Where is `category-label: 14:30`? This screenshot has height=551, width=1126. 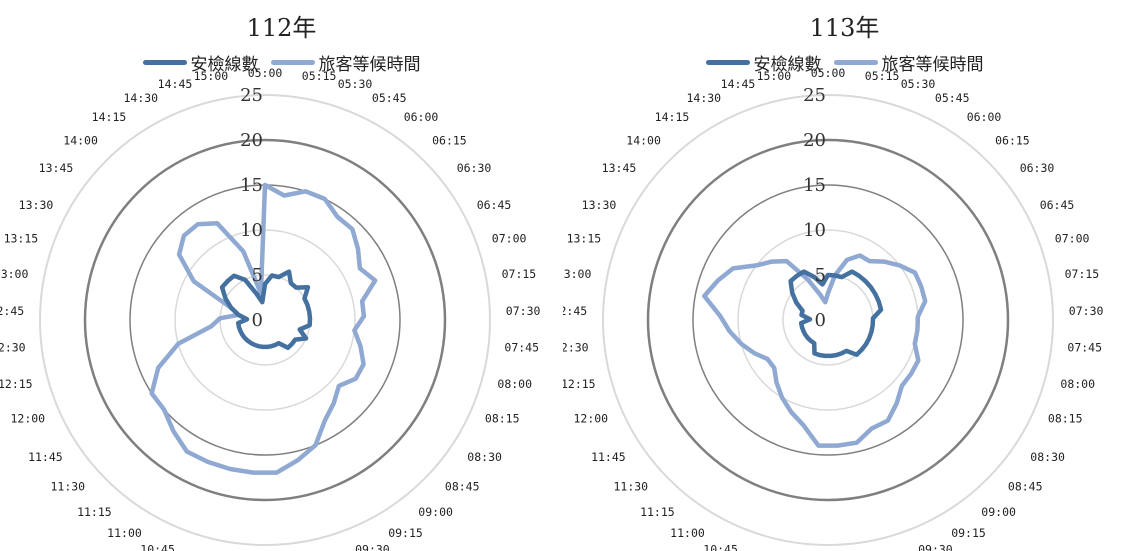 category-label: 14:30 is located at coordinates (140, 98).